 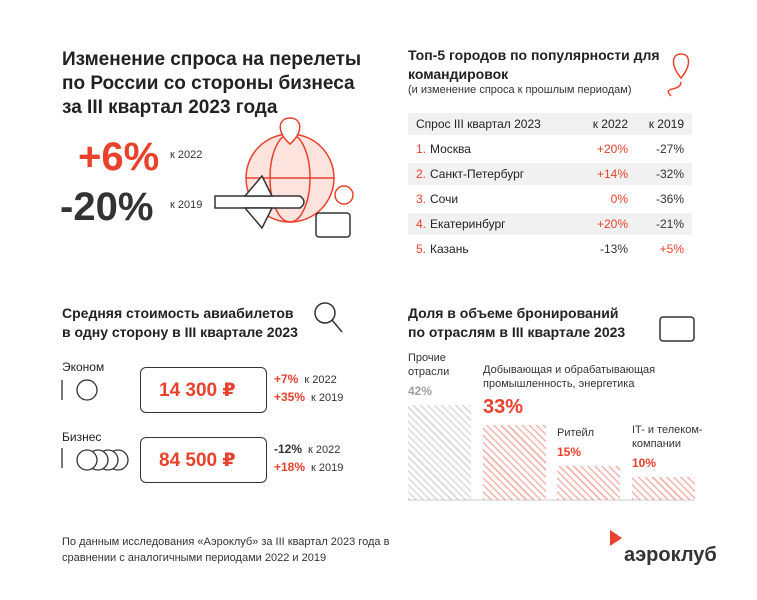 What do you see at coordinates (95, 425) in the screenshot?
I see `clock-icons` at bounding box center [95, 425].